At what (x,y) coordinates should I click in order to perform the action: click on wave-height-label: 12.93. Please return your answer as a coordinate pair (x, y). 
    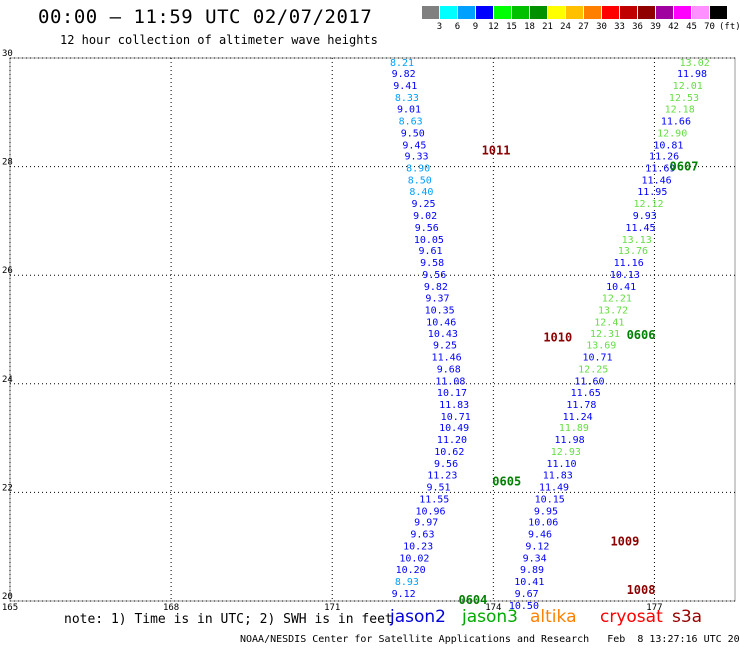
    Looking at the image, I should click on (566, 452).